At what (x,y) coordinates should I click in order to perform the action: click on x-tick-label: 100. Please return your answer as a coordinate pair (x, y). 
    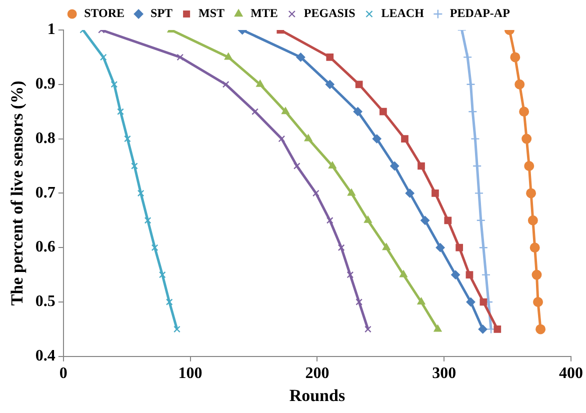
    Looking at the image, I should click on (190, 373).